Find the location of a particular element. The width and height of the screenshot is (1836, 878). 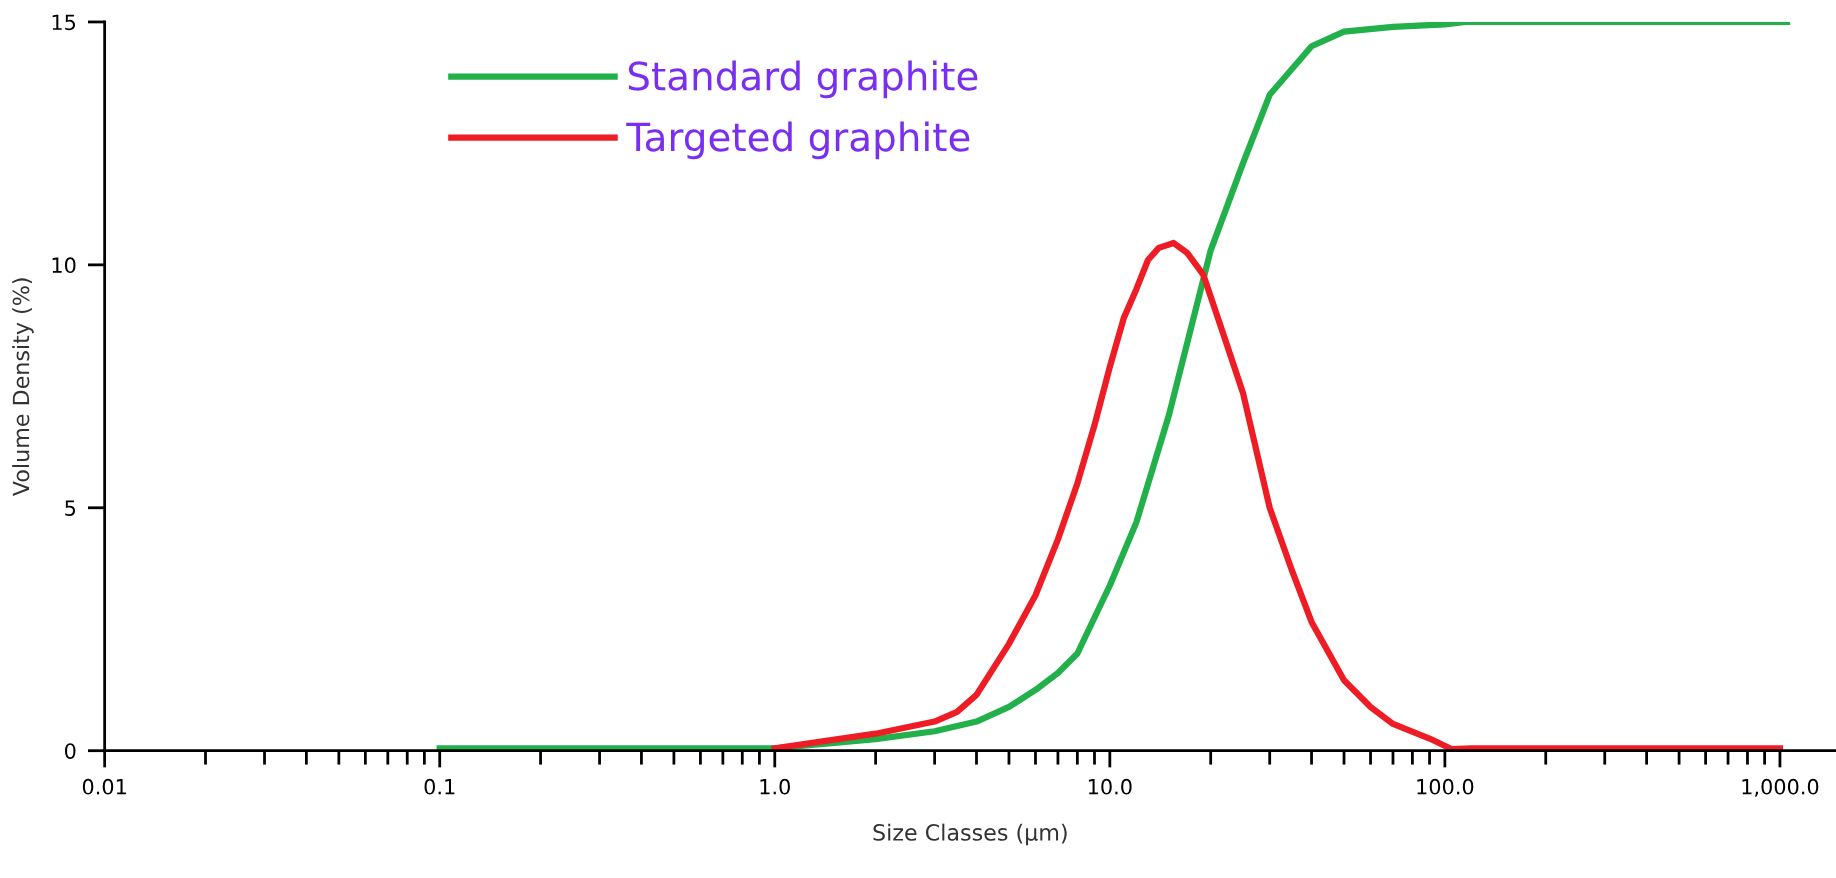

x-tick-label: 1.0 is located at coordinates (775, 786).